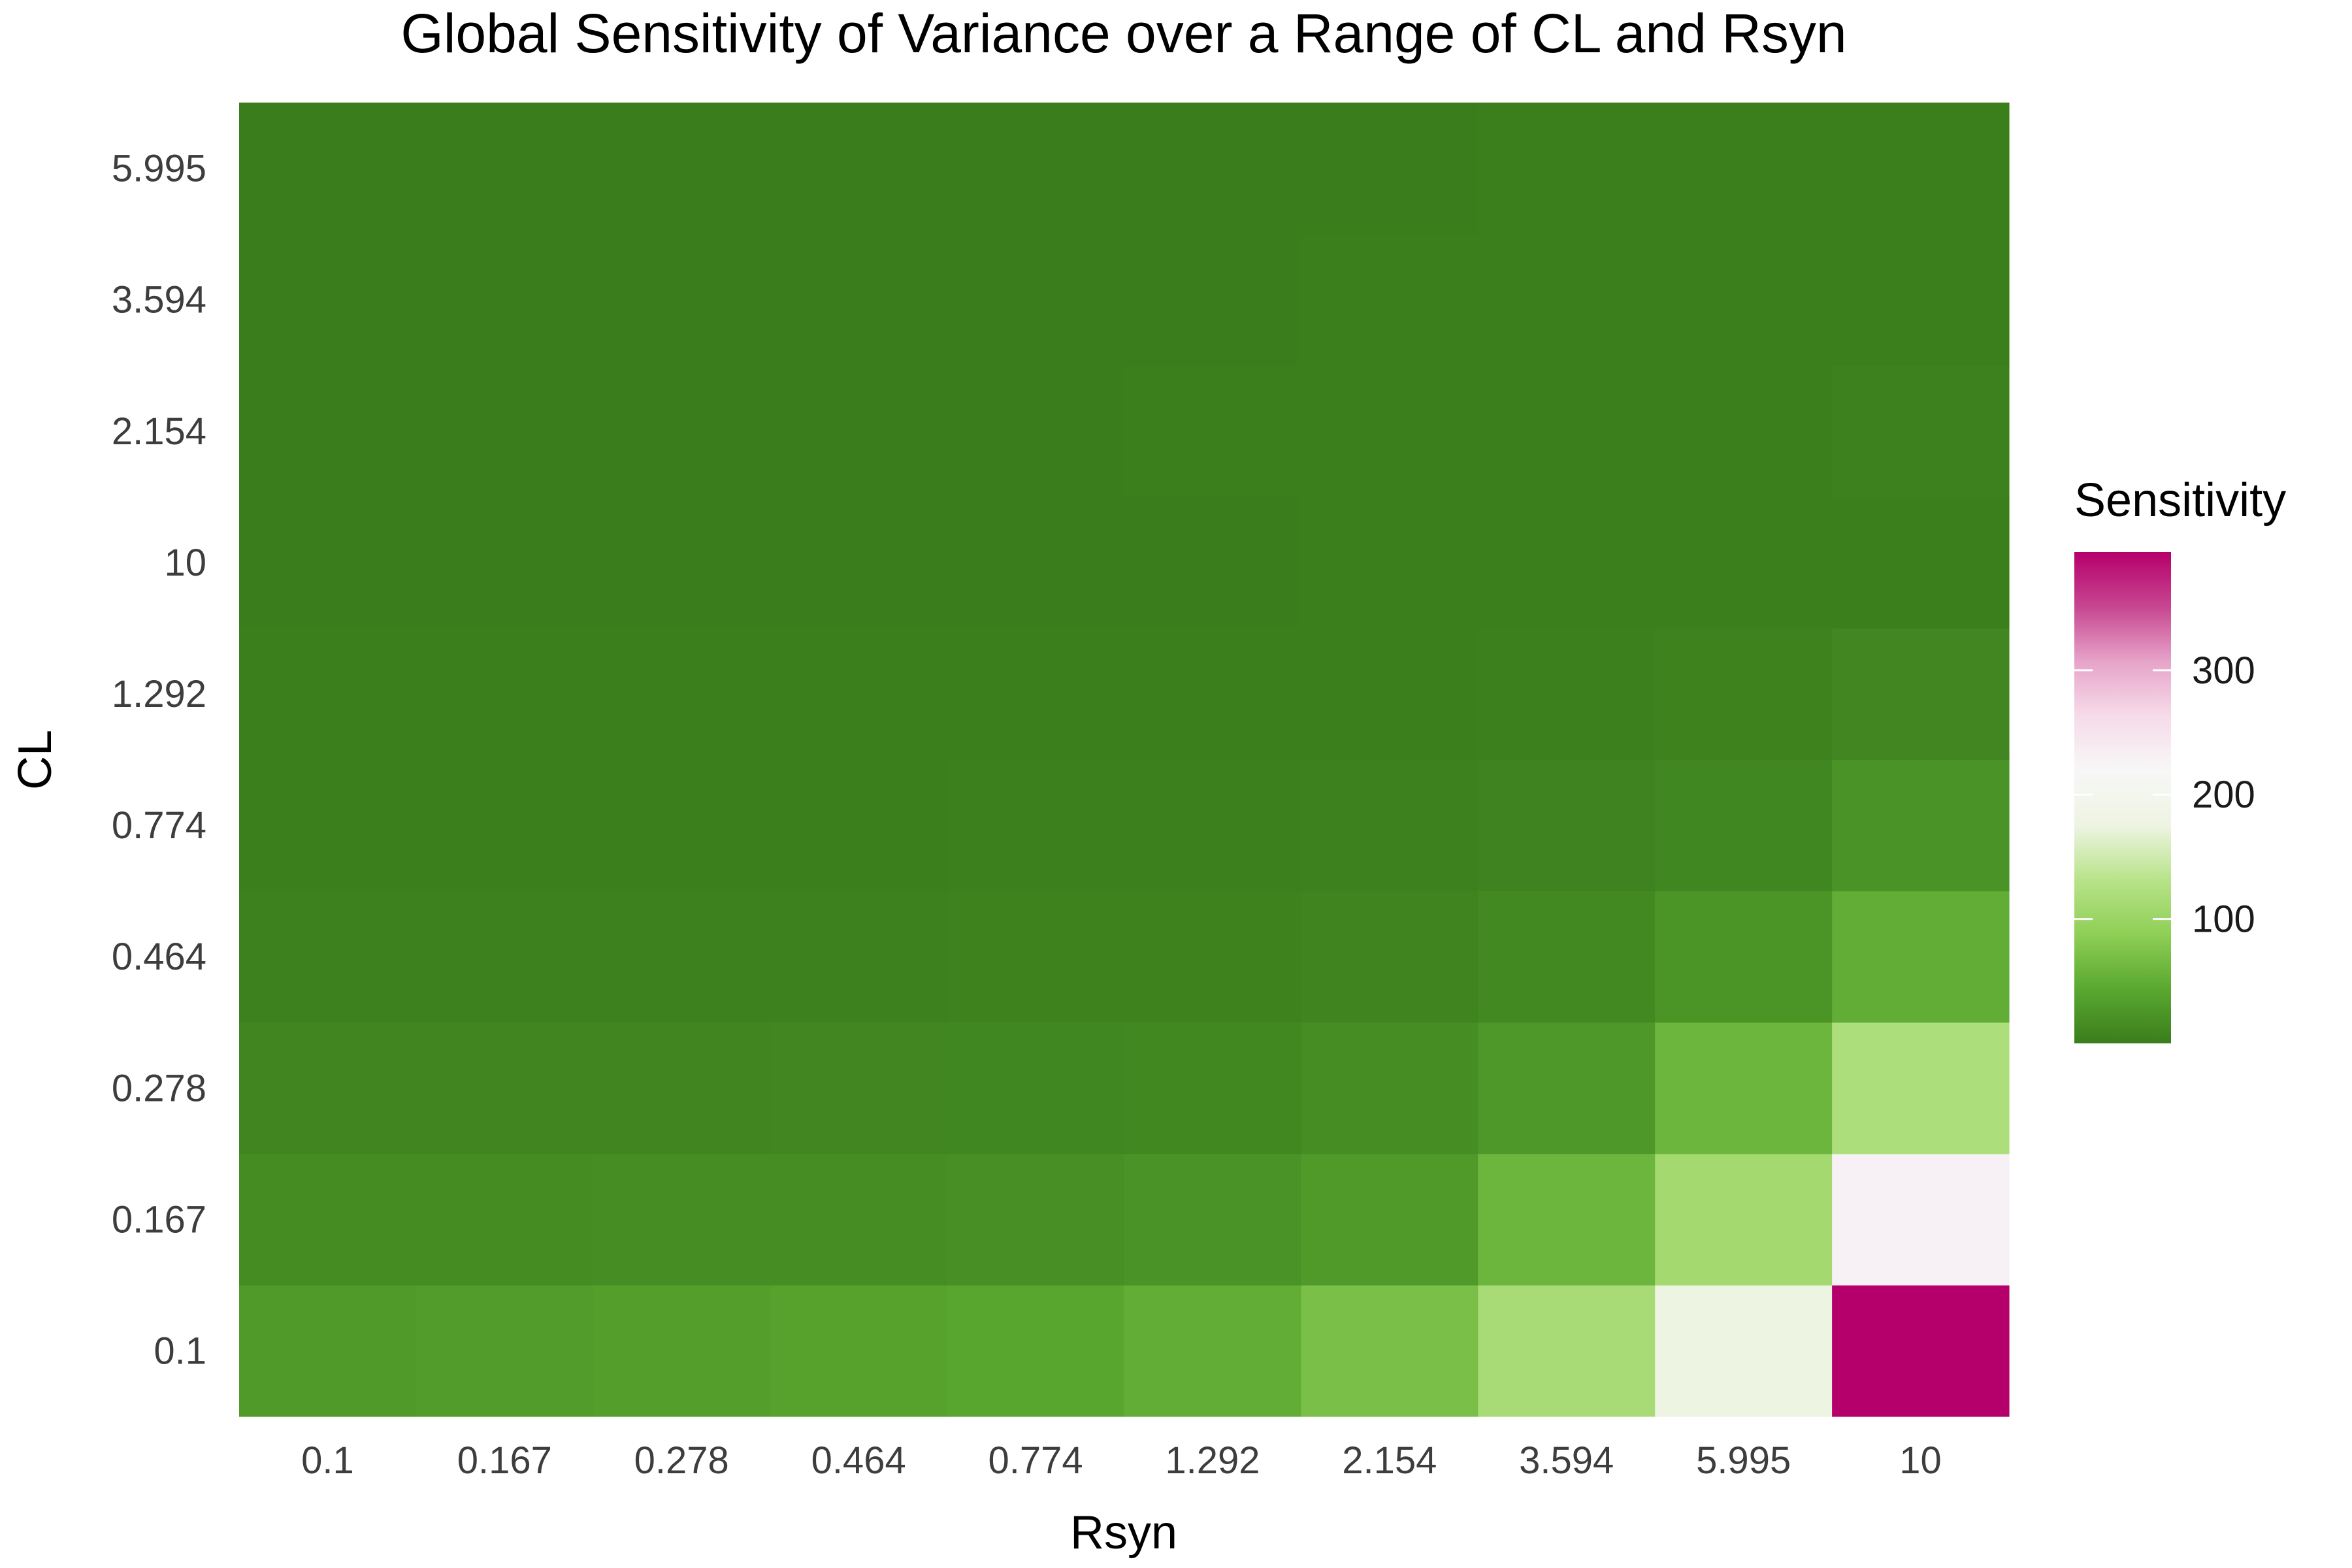 The width and height of the screenshot is (2352, 1568). I want to click on x-tick-label: 1.292, so click(1212, 1460).